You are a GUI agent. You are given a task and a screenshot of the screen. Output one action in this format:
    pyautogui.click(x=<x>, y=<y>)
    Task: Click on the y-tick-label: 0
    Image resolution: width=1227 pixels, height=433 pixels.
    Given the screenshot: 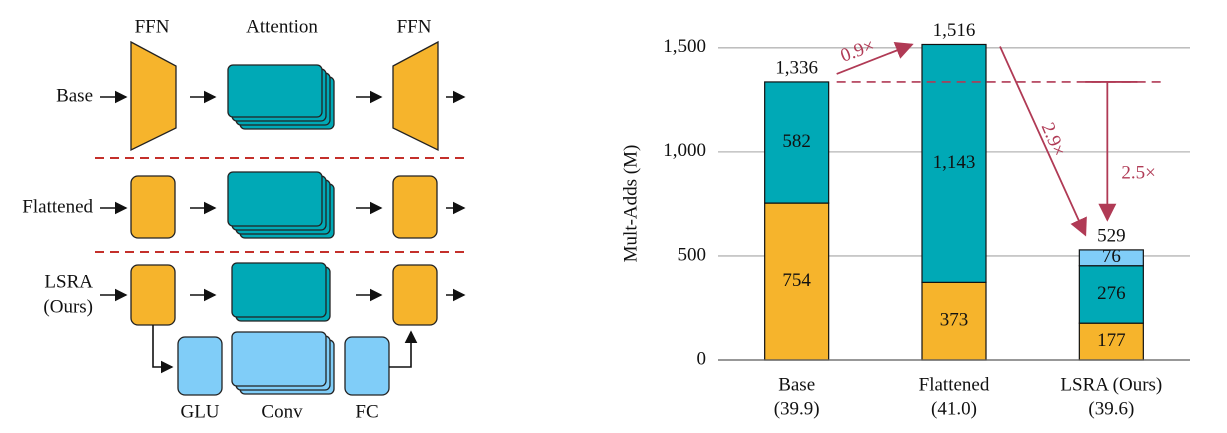 What is the action you would take?
    pyautogui.click(x=702, y=358)
    